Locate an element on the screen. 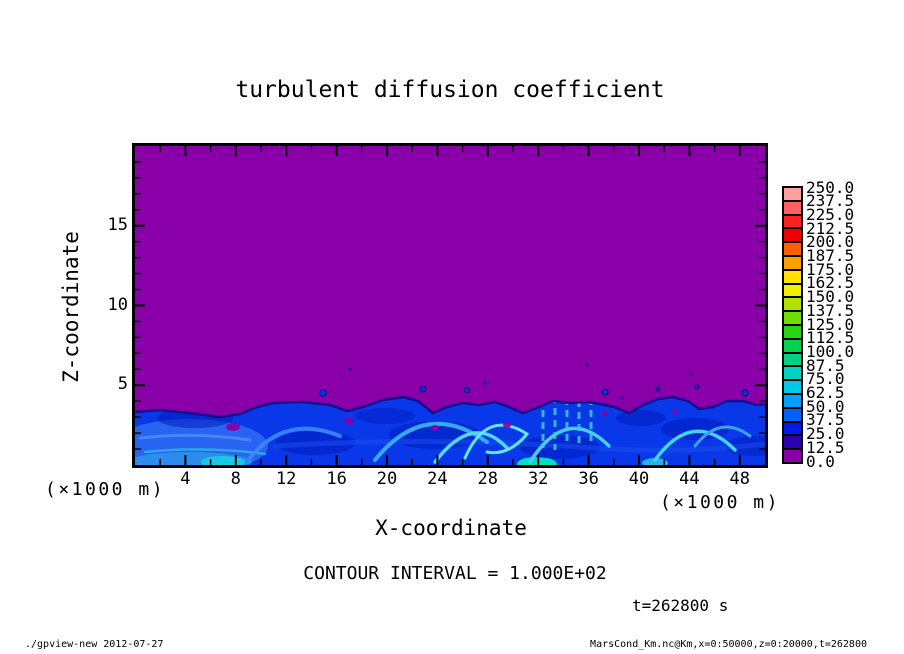 The width and height of the screenshot is (904, 654). colorbar is located at coordinates (792, 325).